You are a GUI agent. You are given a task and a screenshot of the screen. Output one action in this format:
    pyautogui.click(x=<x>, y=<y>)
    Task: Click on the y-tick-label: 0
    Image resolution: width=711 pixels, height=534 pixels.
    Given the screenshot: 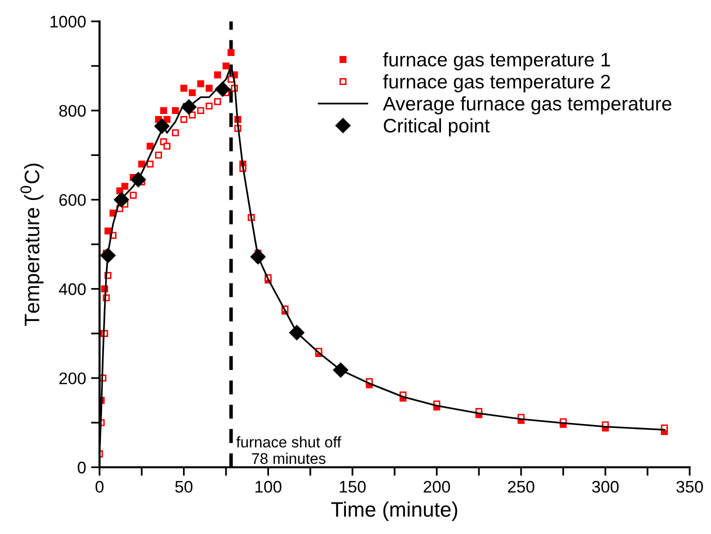 What is the action you would take?
    pyautogui.click(x=82, y=468)
    